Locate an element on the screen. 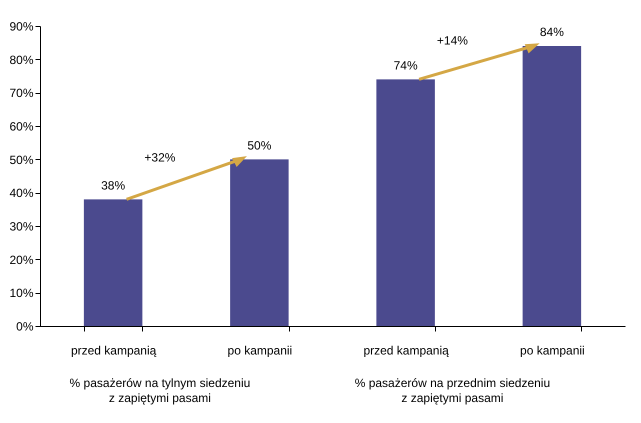 Image resolution: width=641 pixels, height=423 pixels. text: % pasażerów na przednim siedzeniu z zapiętymi pasami is located at coordinates (452, 390).